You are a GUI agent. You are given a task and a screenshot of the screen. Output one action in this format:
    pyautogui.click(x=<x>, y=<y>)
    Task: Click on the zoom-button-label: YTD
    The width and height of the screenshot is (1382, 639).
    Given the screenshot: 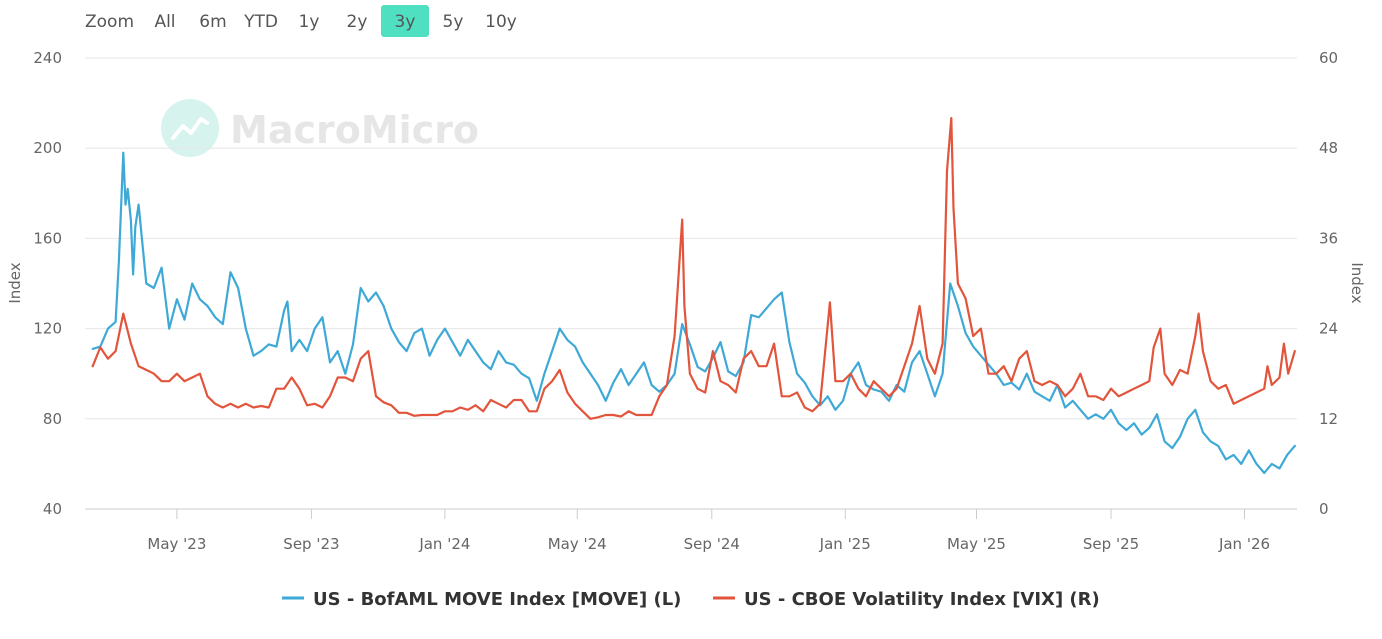 What is the action you would take?
    pyautogui.click(x=260, y=22)
    